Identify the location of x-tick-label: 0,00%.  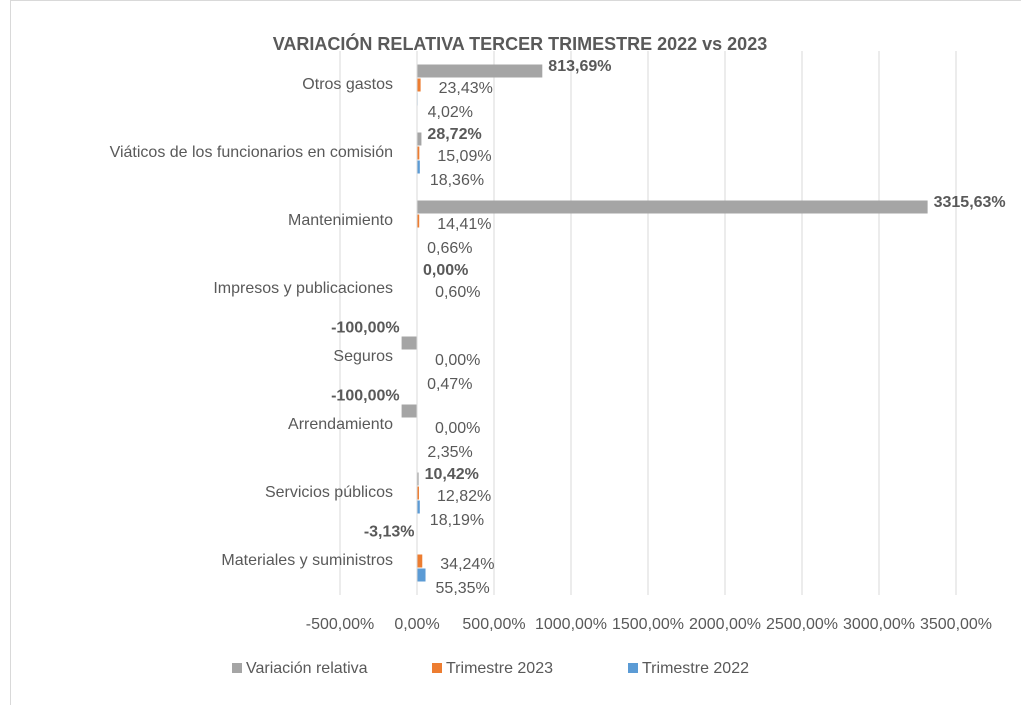
(416, 624).